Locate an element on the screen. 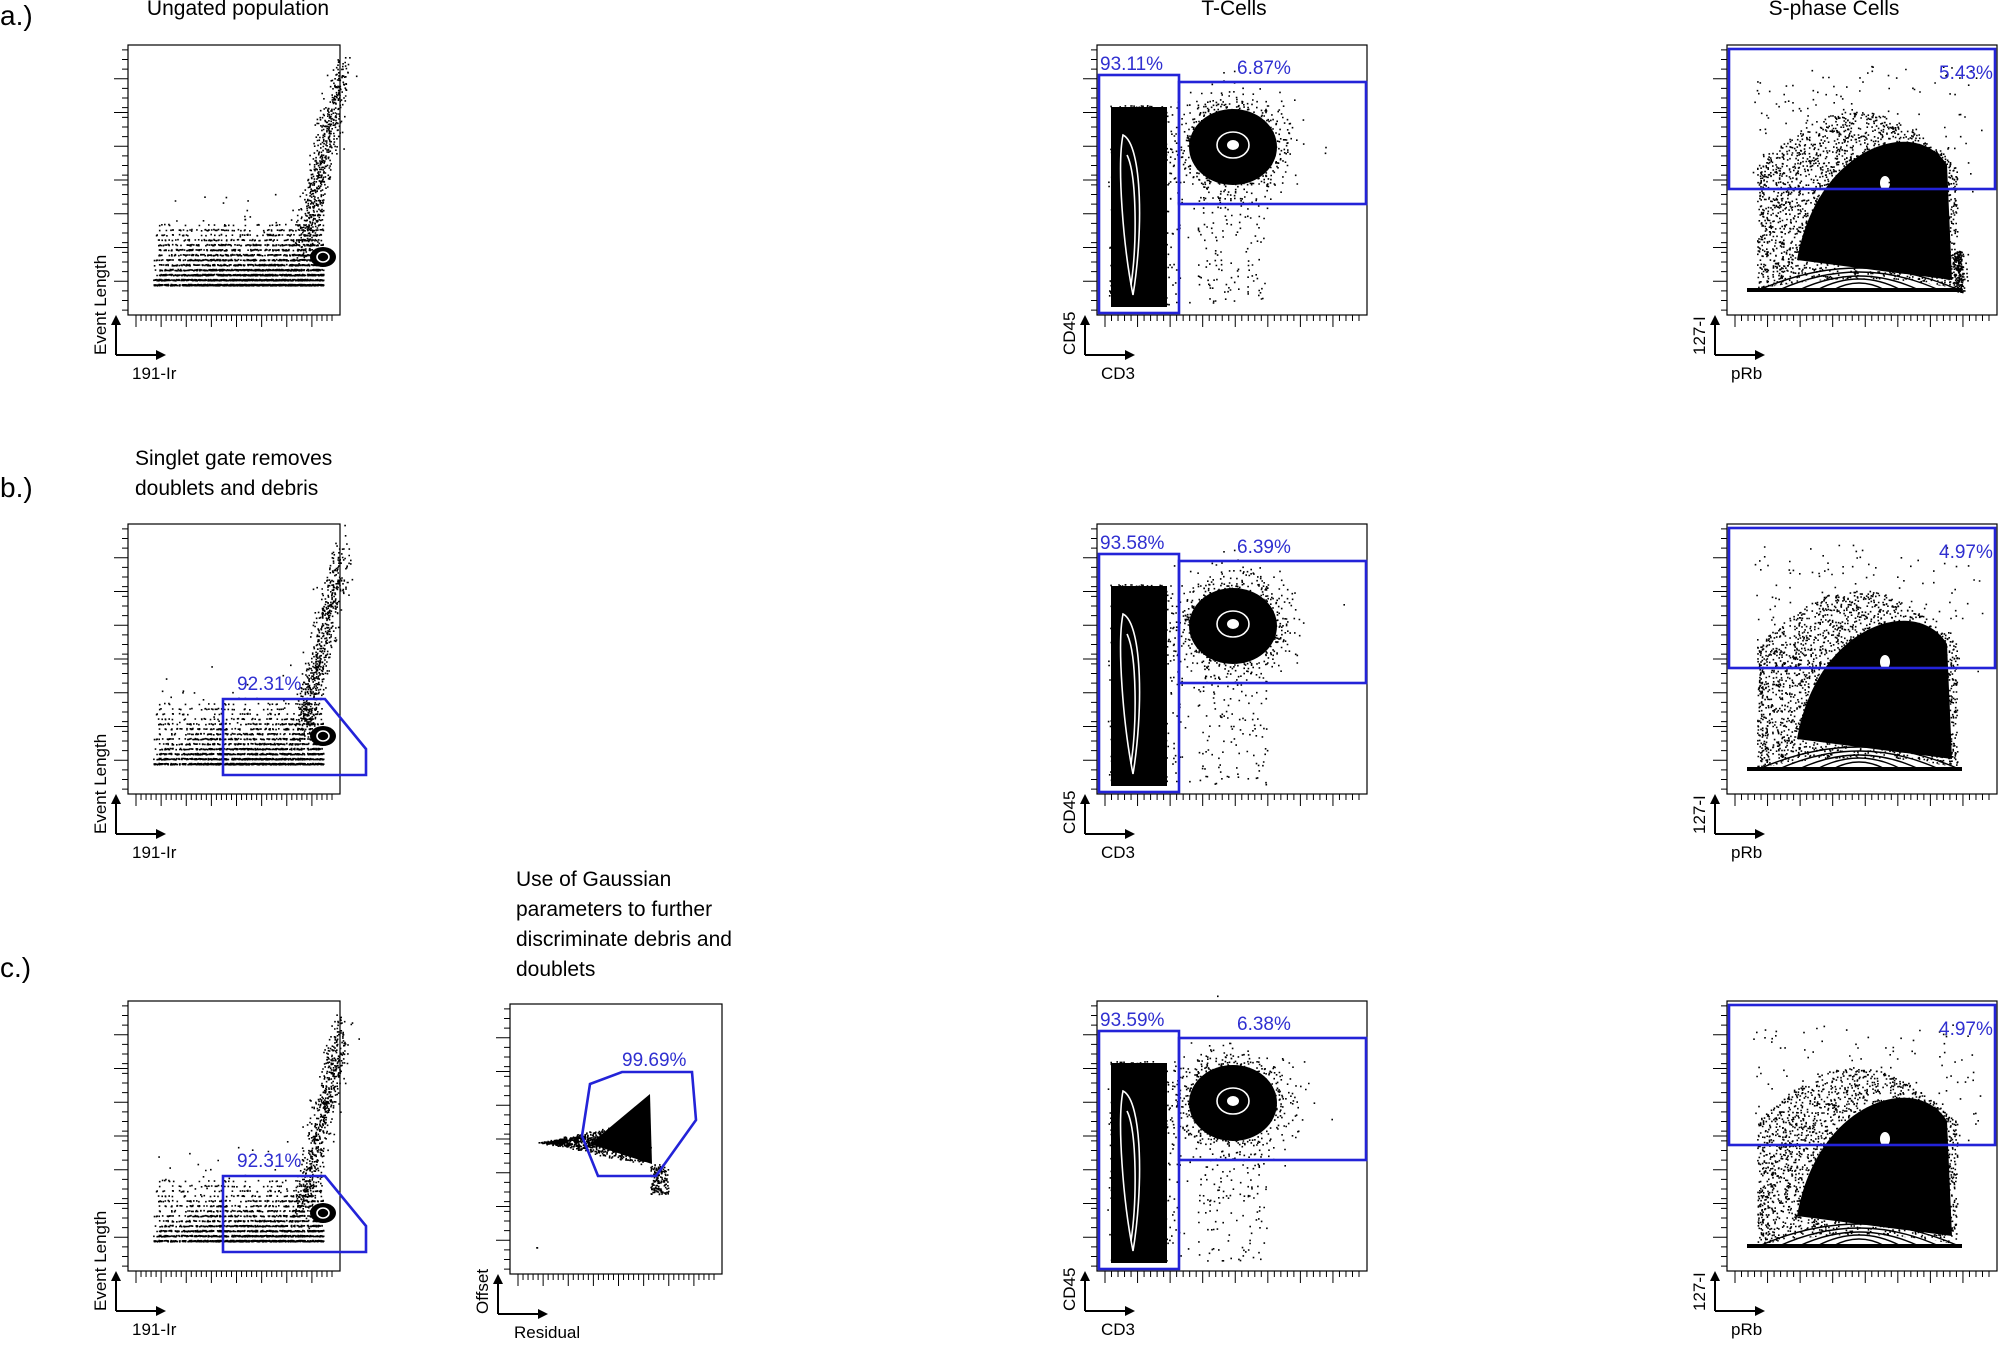 The height and width of the screenshot is (1346, 2000). s-phase-peak is located at coordinates (1885, 183).